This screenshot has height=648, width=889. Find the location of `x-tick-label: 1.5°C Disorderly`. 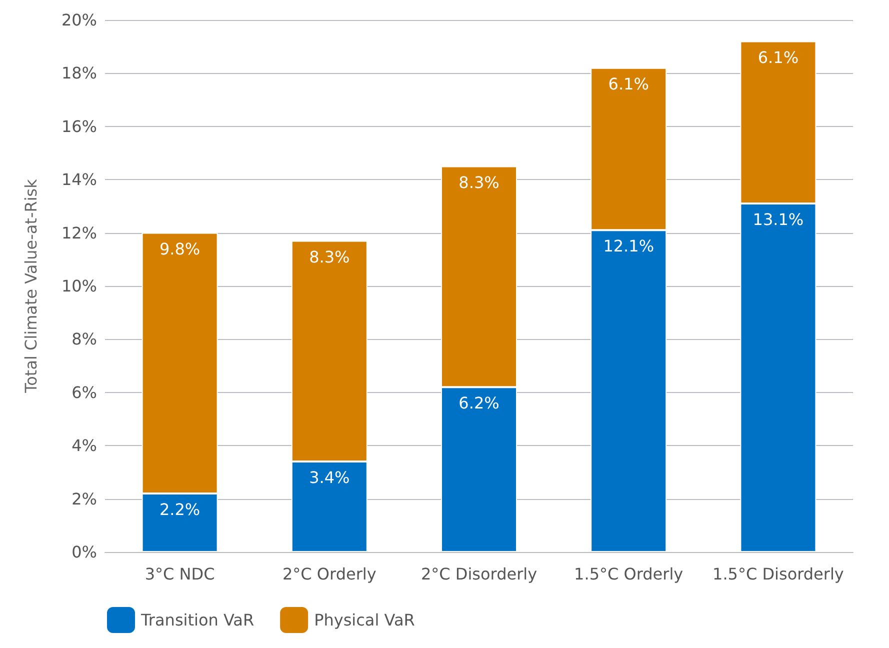

x-tick-label: 1.5°C Disorderly is located at coordinates (778, 574).